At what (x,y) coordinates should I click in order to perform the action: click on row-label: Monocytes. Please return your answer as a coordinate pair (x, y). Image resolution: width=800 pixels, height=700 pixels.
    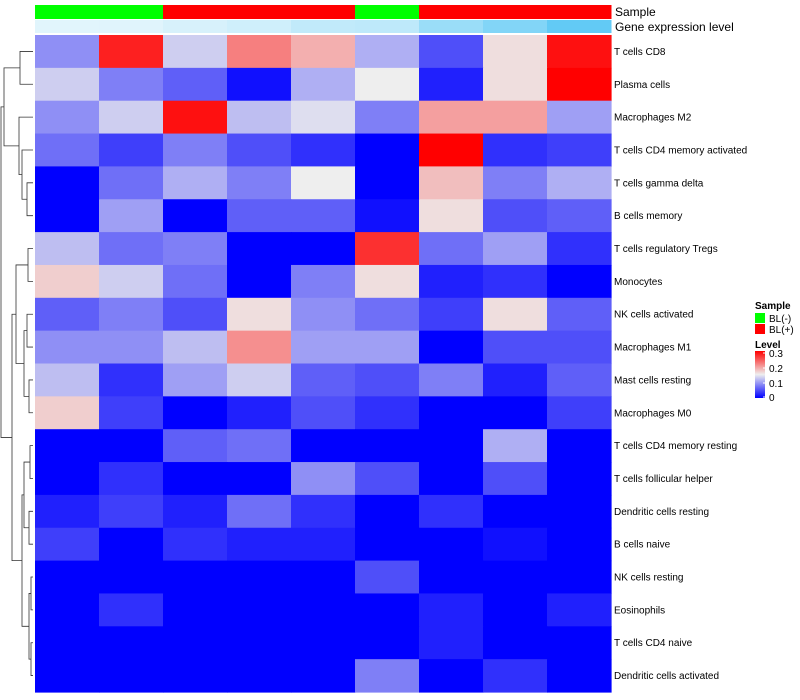
    Looking at the image, I should click on (638, 282).